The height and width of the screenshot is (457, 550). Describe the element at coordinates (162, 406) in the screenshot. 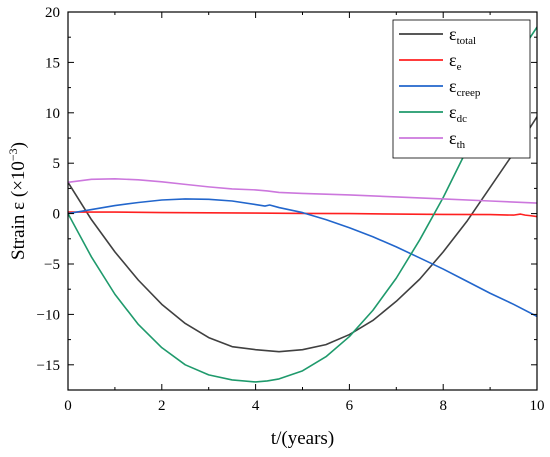

I see `x-tick-label: 2` at that location.